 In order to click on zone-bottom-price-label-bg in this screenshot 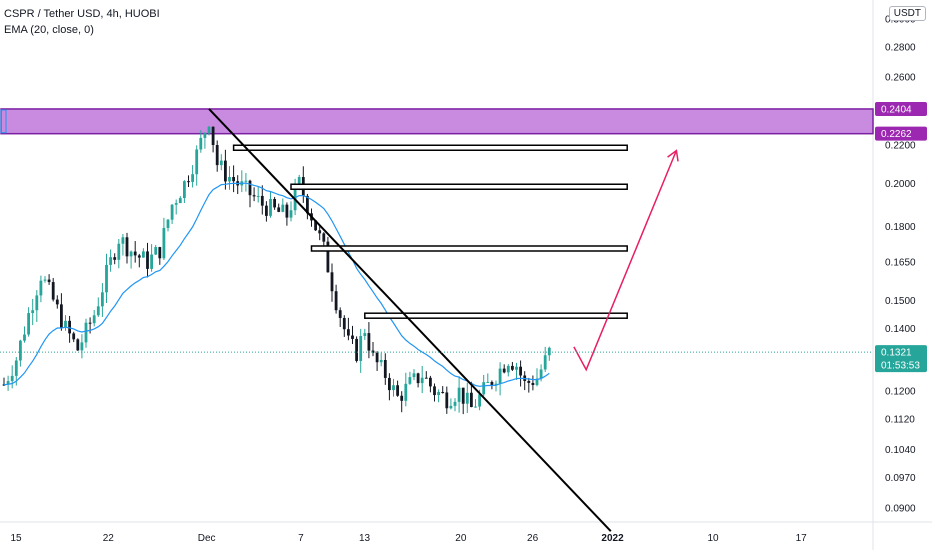, I will do `click(901, 133)`.